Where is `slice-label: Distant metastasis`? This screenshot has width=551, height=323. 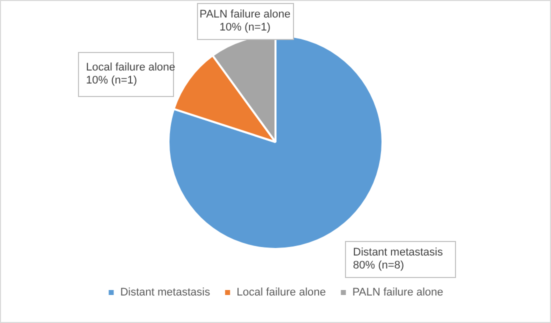
slice-label: Distant metastasis is located at coordinates (398, 252).